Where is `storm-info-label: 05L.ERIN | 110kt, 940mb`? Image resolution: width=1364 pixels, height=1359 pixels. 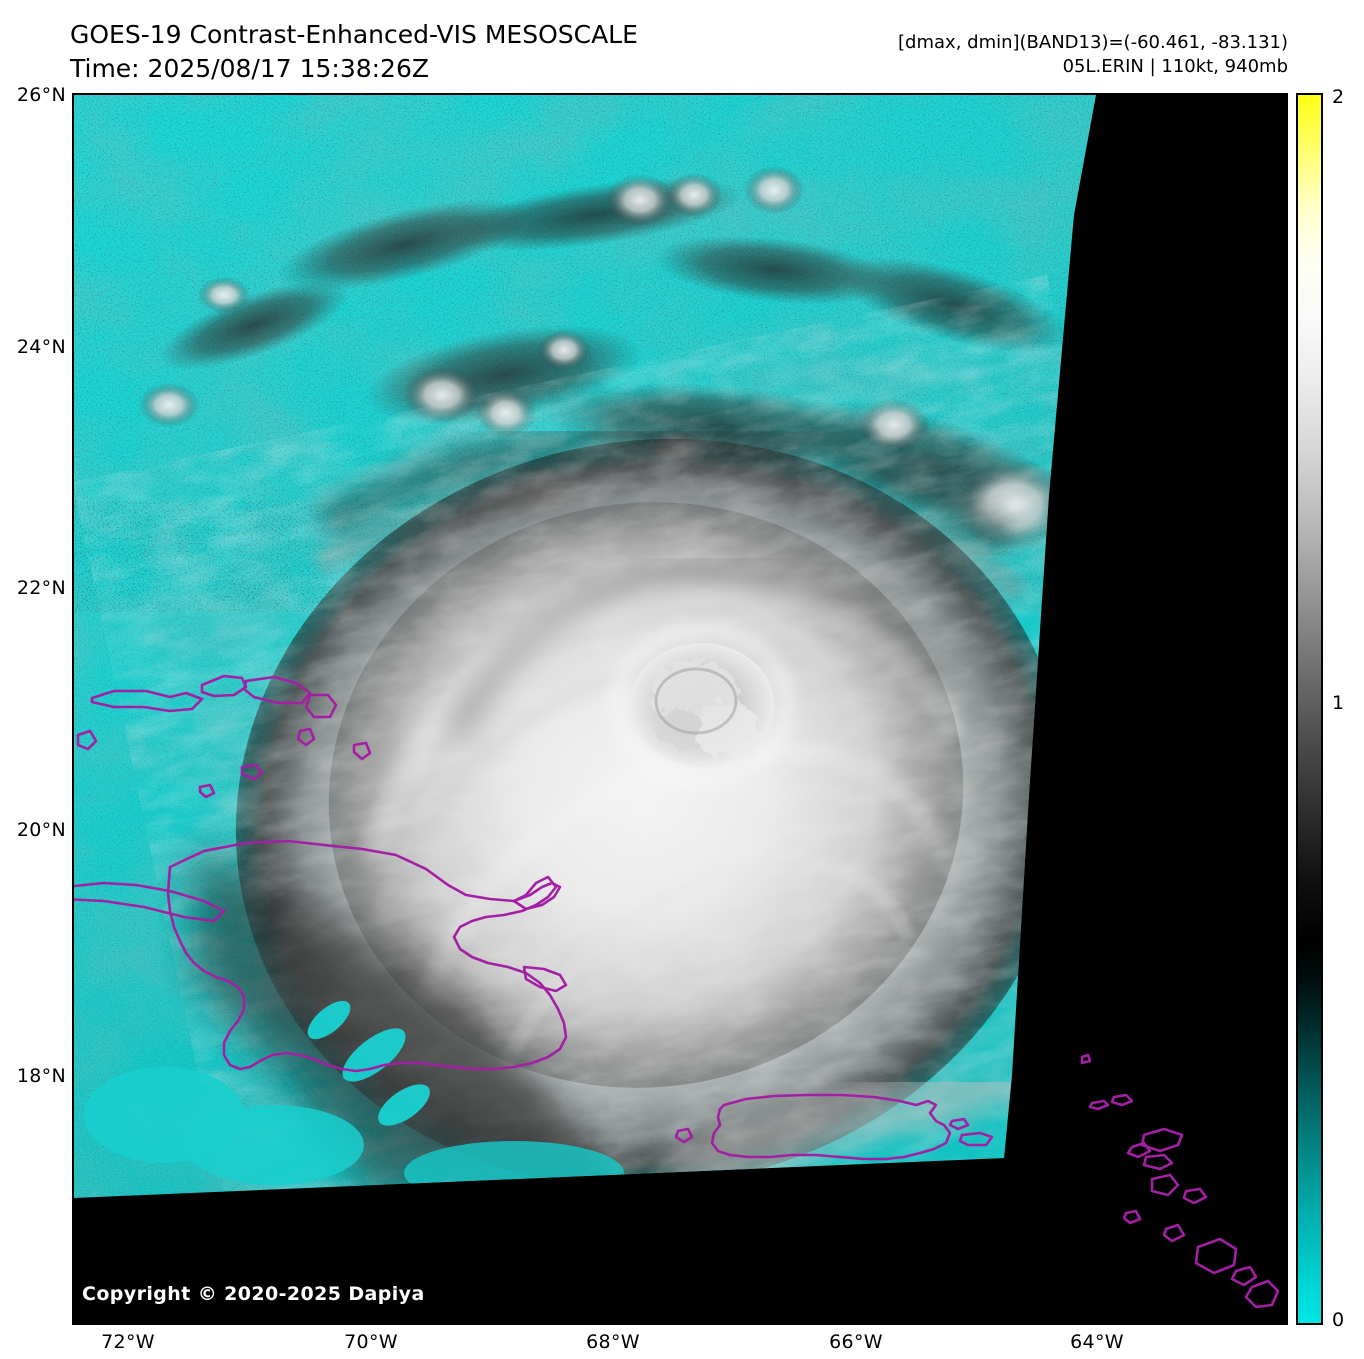
storm-info-label: 05L.ERIN | 110kt, 940mb is located at coordinates (1175, 66).